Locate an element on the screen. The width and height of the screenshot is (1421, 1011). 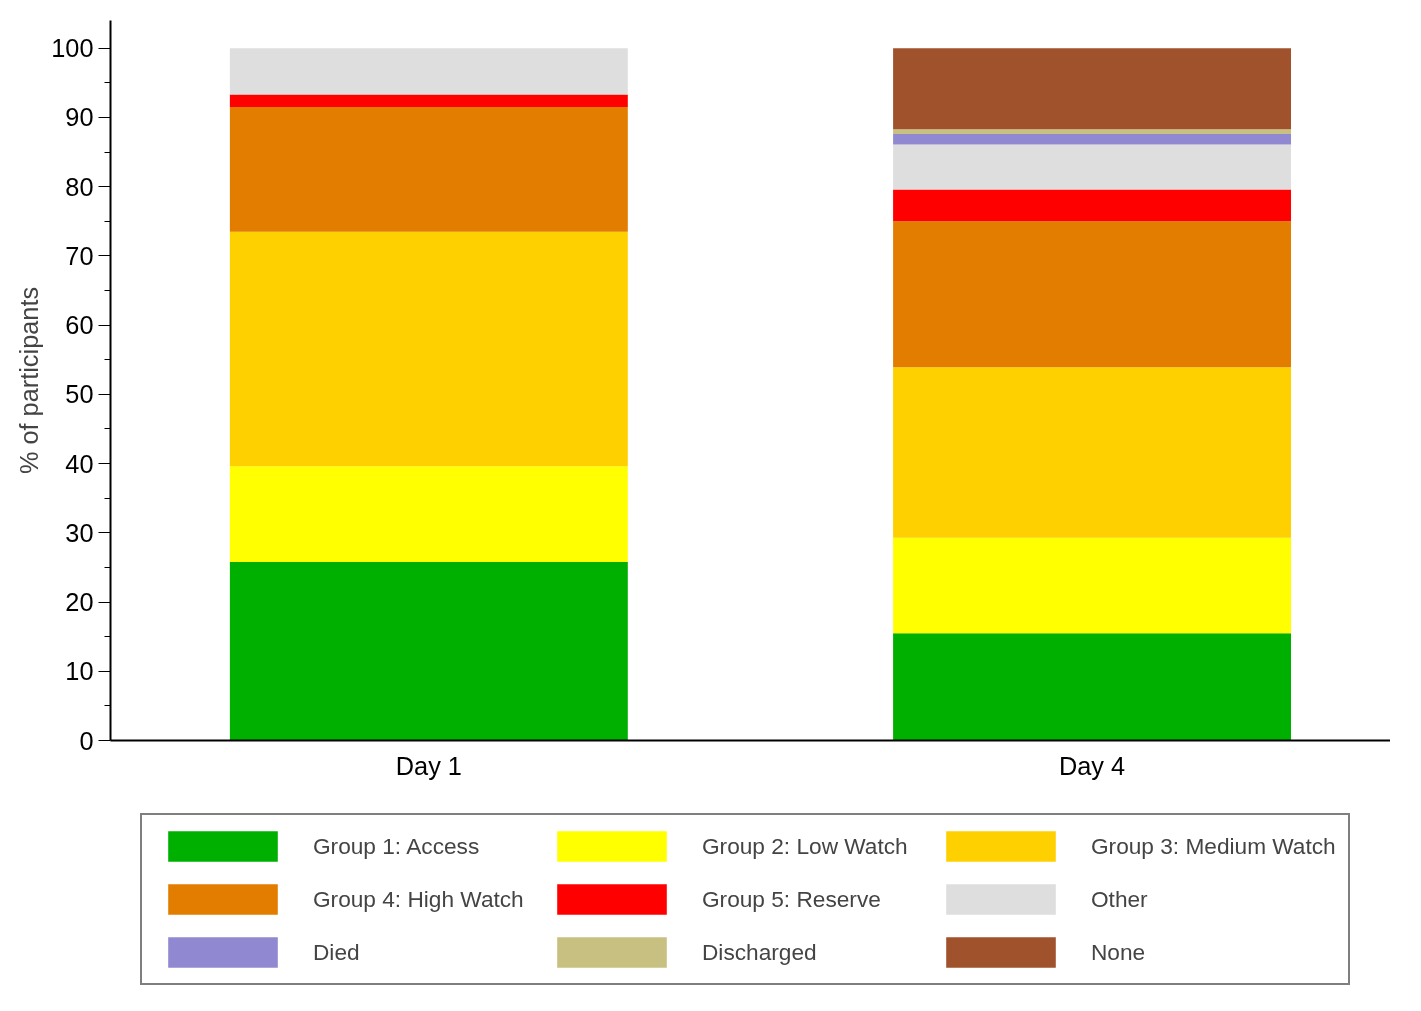
legend-label: Died is located at coordinates (337, 952).